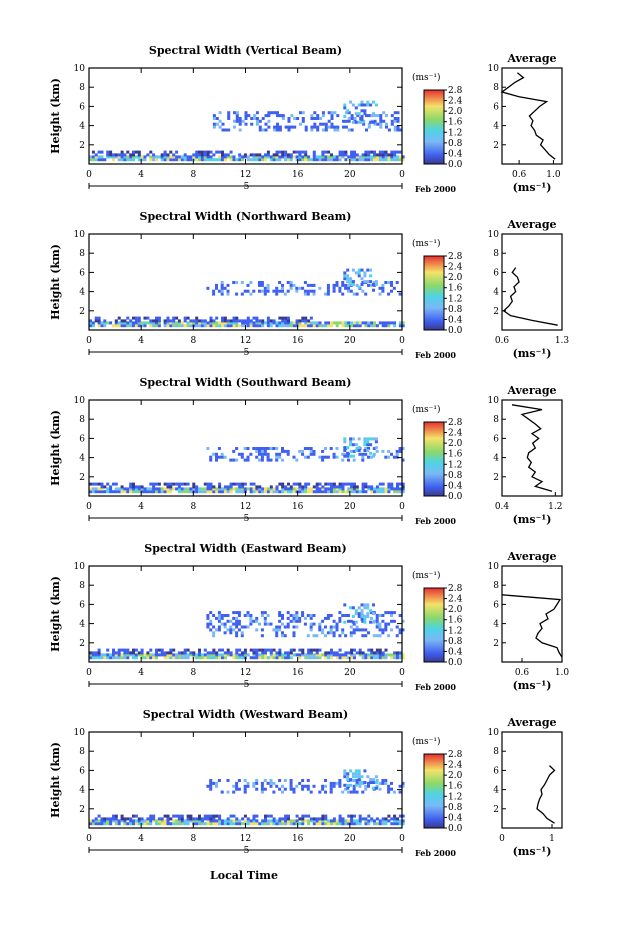 This screenshot has width=623, height=929. I want to click on profile-x-tick-label: 1.2, so click(555, 507).